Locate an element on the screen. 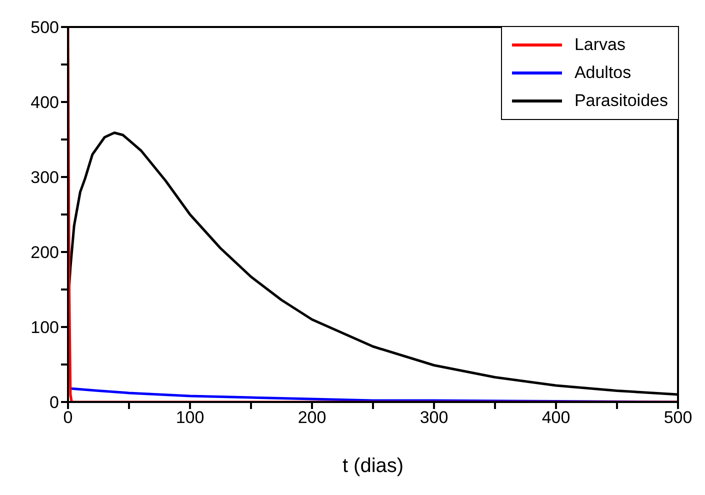  legend-label: Adultos is located at coordinates (603, 73).